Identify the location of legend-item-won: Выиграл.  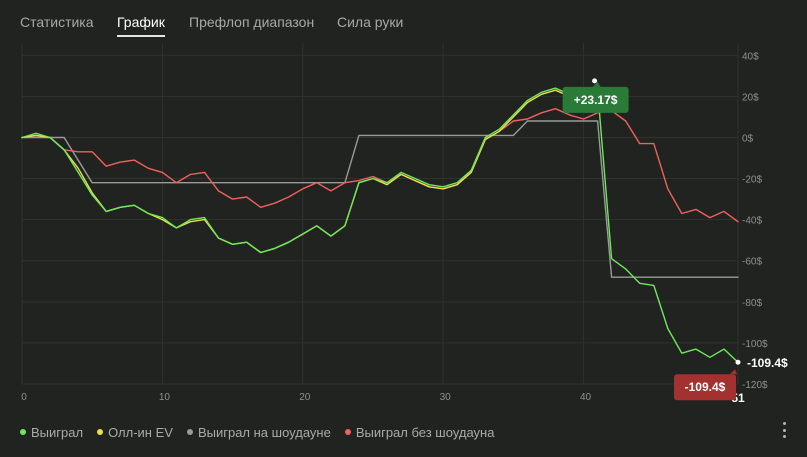
(51, 432).